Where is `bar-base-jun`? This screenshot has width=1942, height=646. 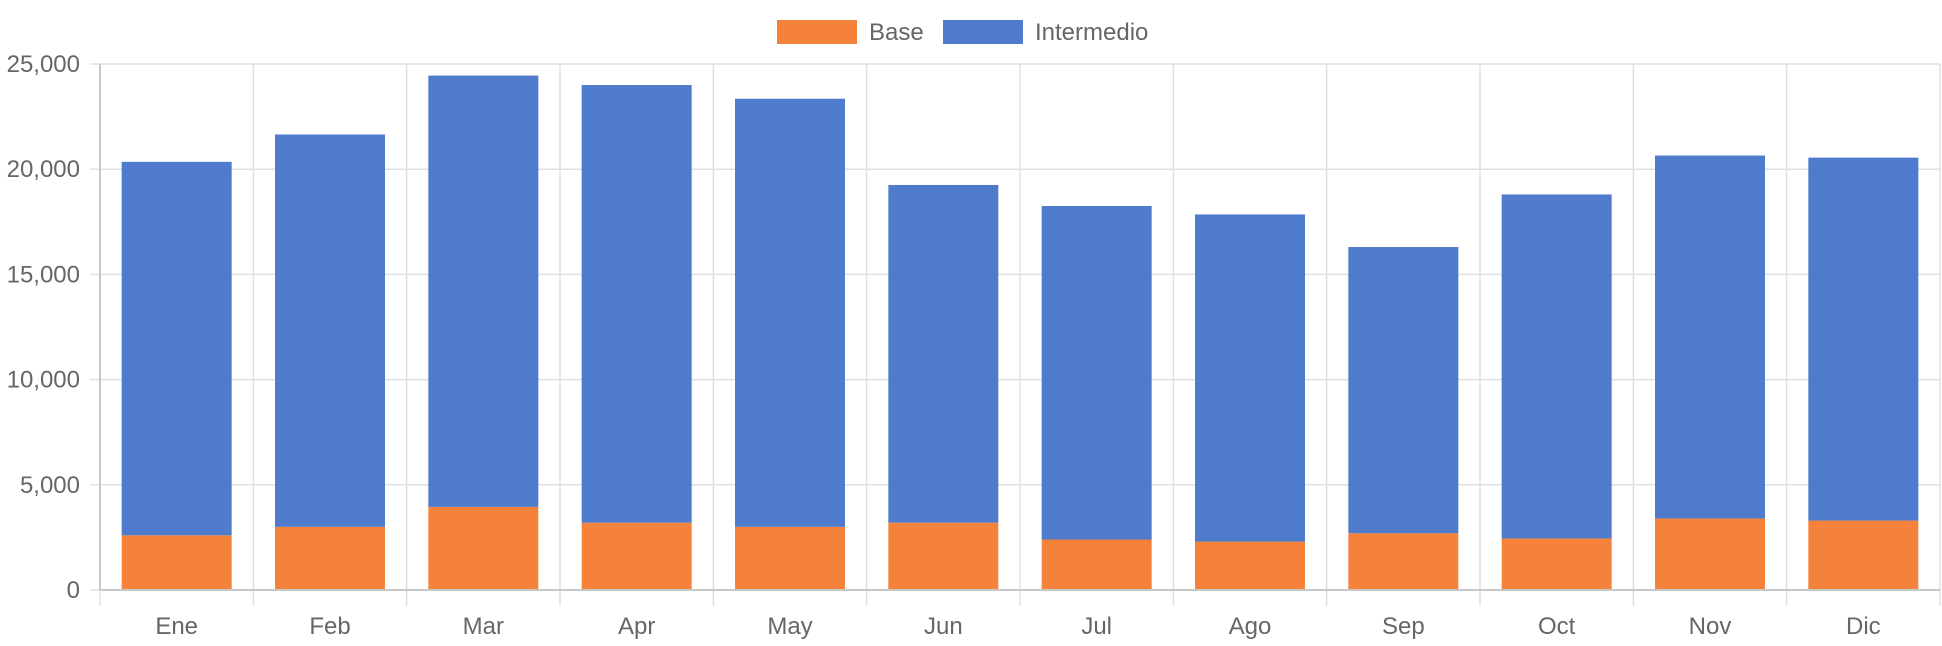
bar-base-jun is located at coordinates (943, 556).